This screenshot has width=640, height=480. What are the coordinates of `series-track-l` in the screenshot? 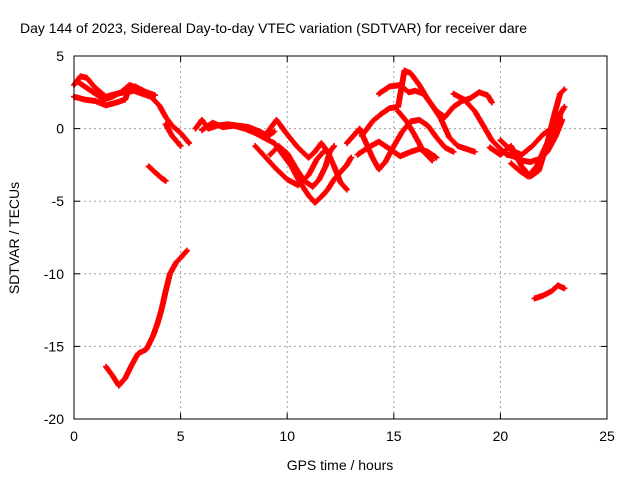 It's located at (400, 144).